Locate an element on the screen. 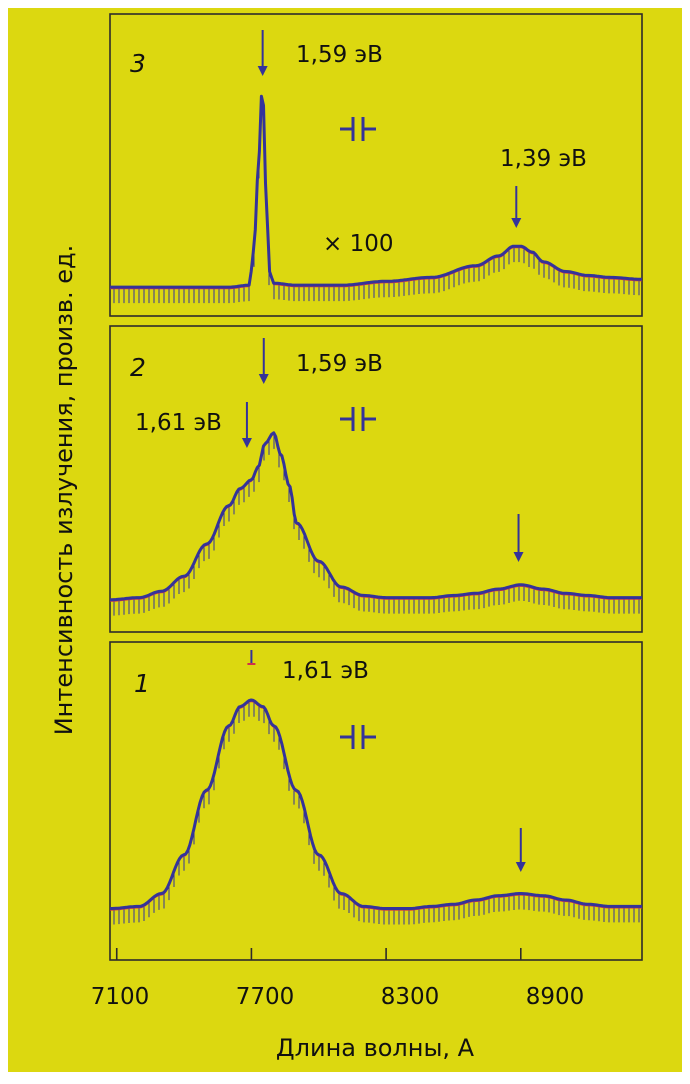  annotation-1-59-ev-panel-2: 1,59 эВ is located at coordinates (339, 364).